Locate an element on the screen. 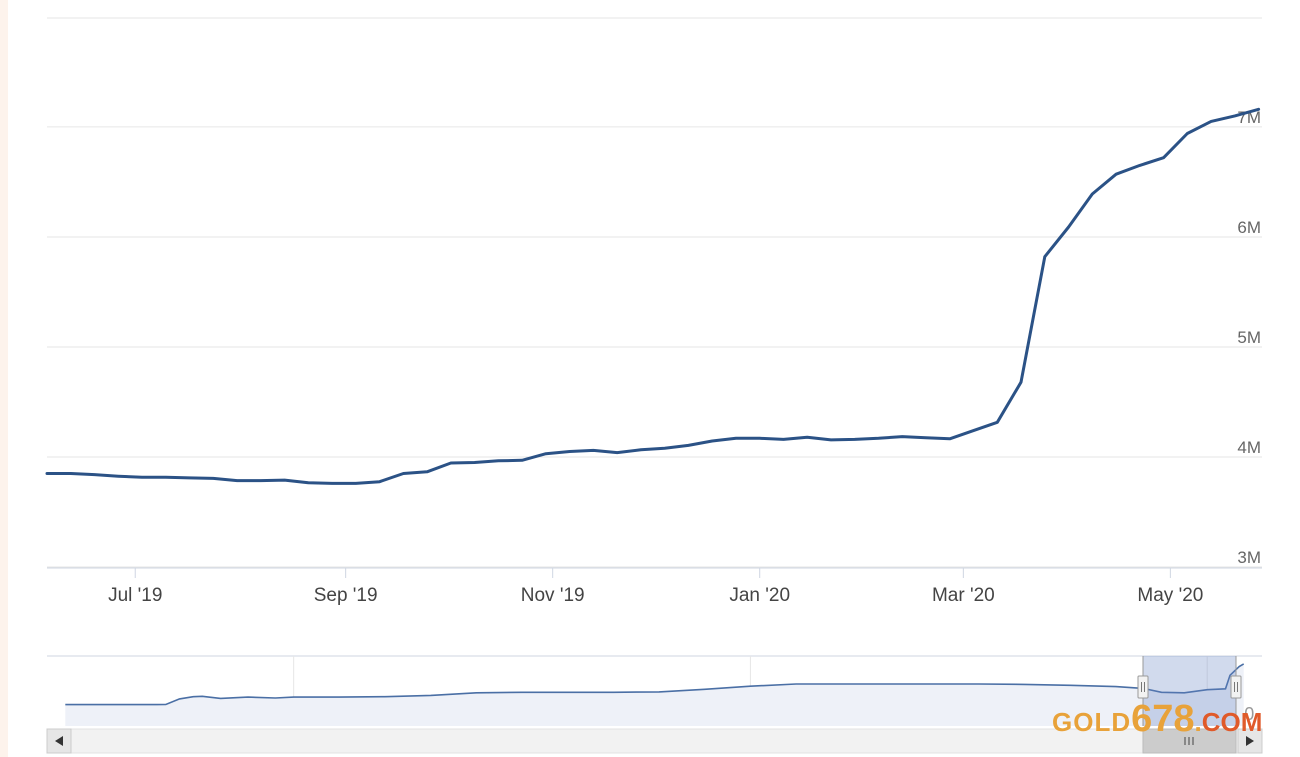  navigator-selection is located at coordinates (1189, 691).